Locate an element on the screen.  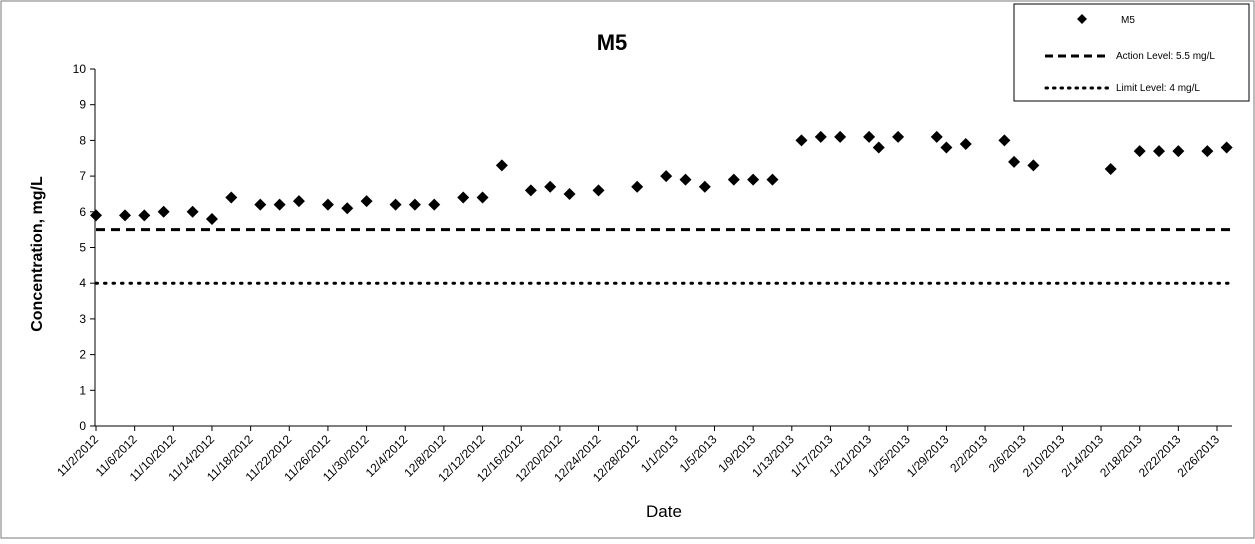
y-tick-label: 0 is located at coordinates (82, 426).